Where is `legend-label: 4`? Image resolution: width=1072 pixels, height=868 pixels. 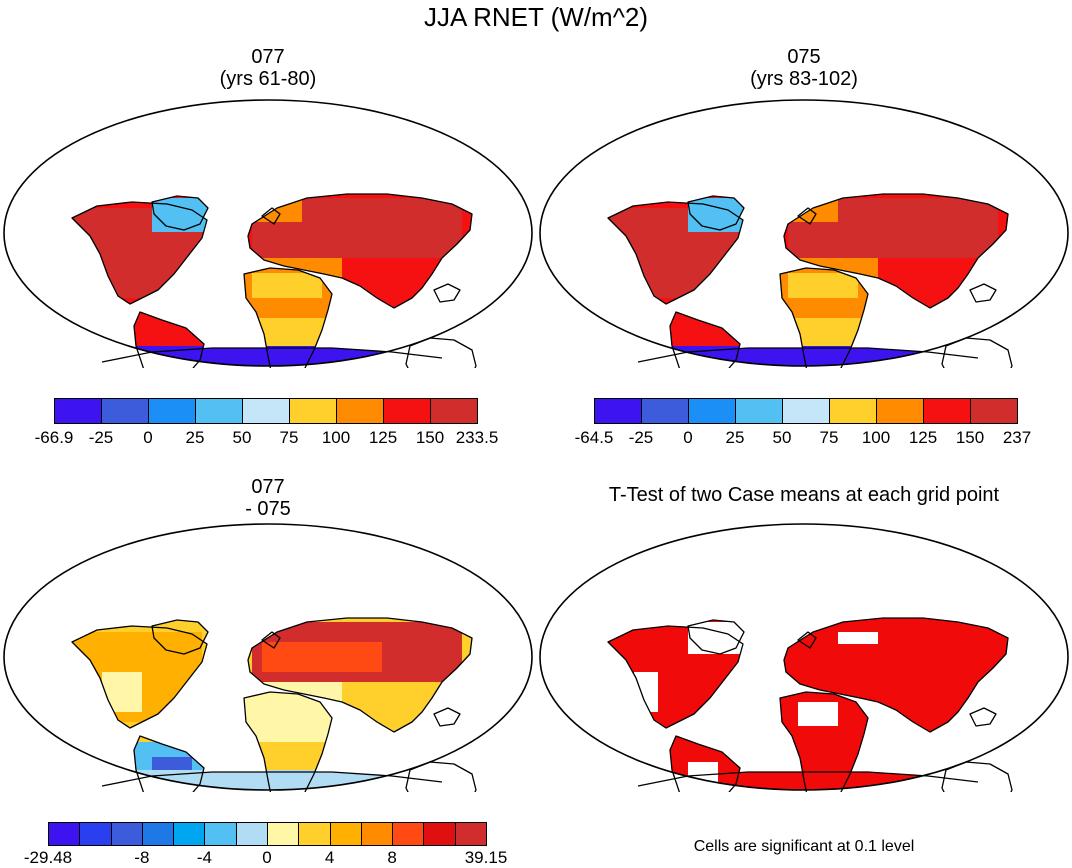 legend-label: 4 is located at coordinates (329, 857).